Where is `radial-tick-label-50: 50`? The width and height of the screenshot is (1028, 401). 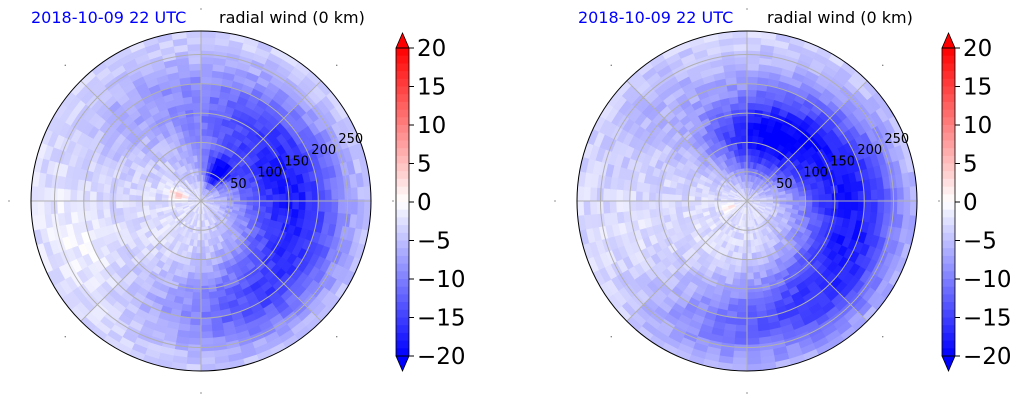
radial-tick-label-50: 50 is located at coordinates (784, 184).